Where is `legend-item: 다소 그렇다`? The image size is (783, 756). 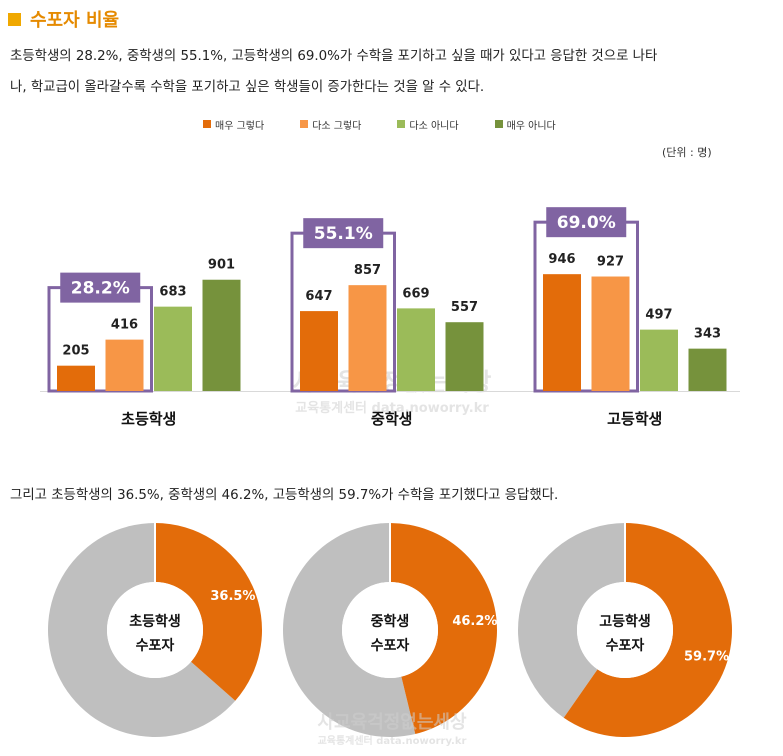 legend-item: 다소 그렇다 is located at coordinates (330, 124).